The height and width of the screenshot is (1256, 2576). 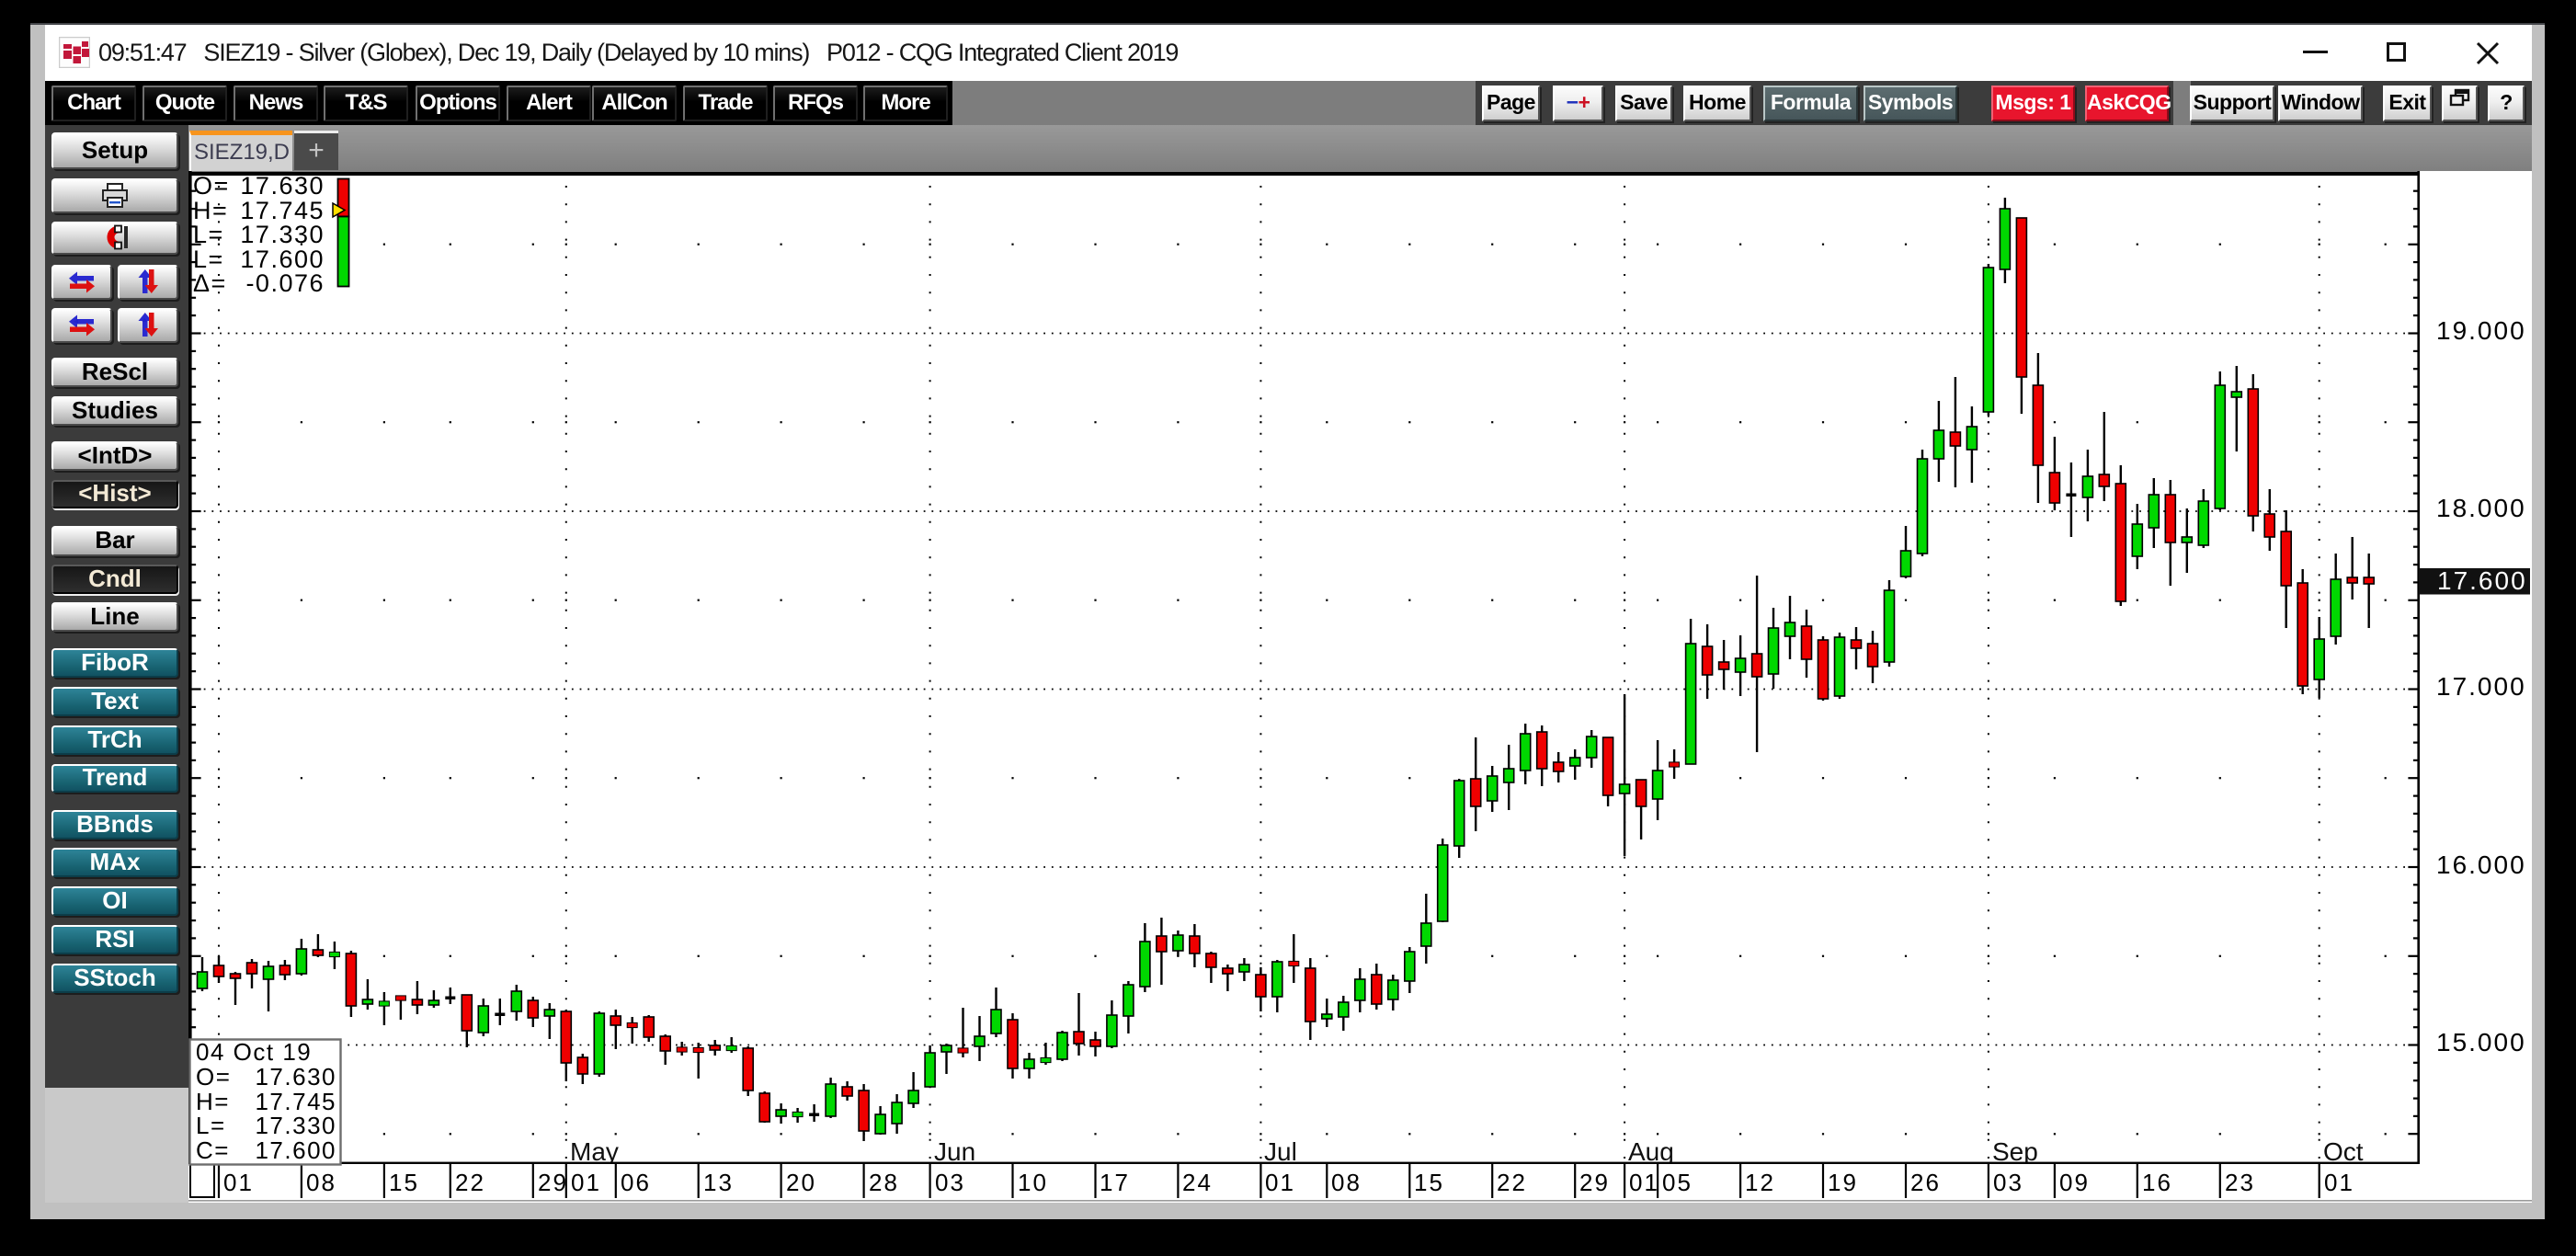 What do you see at coordinates (1843, 1182) in the screenshot?
I see `svg-text: 19` at bounding box center [1843, 1182].